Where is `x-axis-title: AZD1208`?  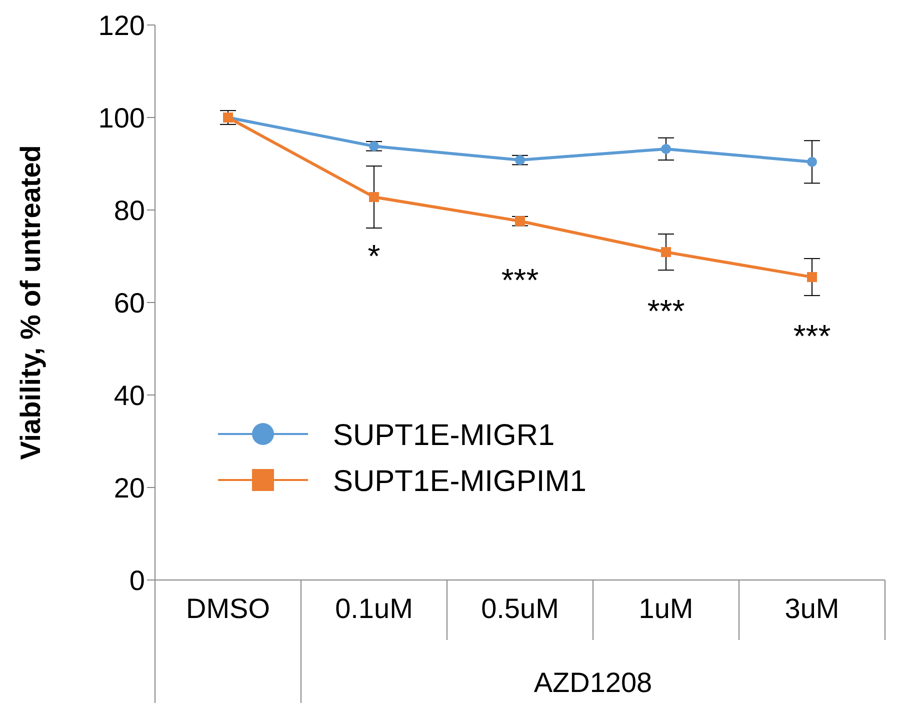 x-axis-title: AZD1208 is located at coordinates (593, 682).